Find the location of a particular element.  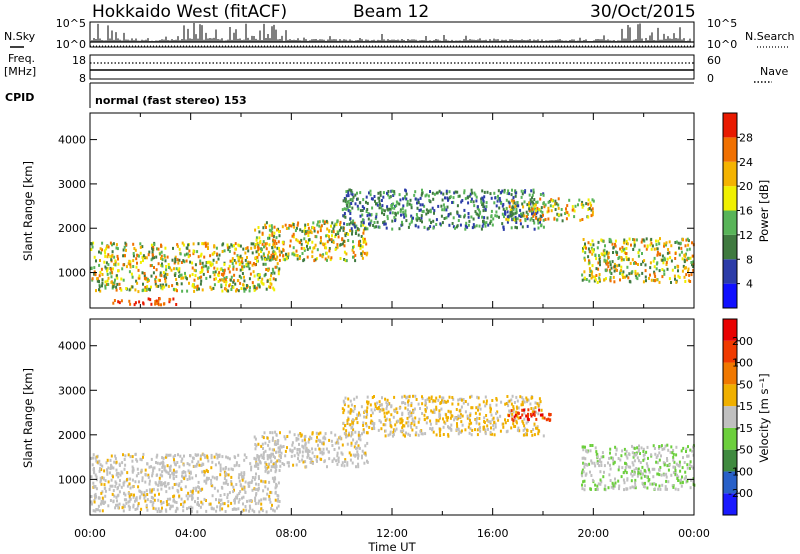

colorbar-swatch is located at coordinates (730, 222).